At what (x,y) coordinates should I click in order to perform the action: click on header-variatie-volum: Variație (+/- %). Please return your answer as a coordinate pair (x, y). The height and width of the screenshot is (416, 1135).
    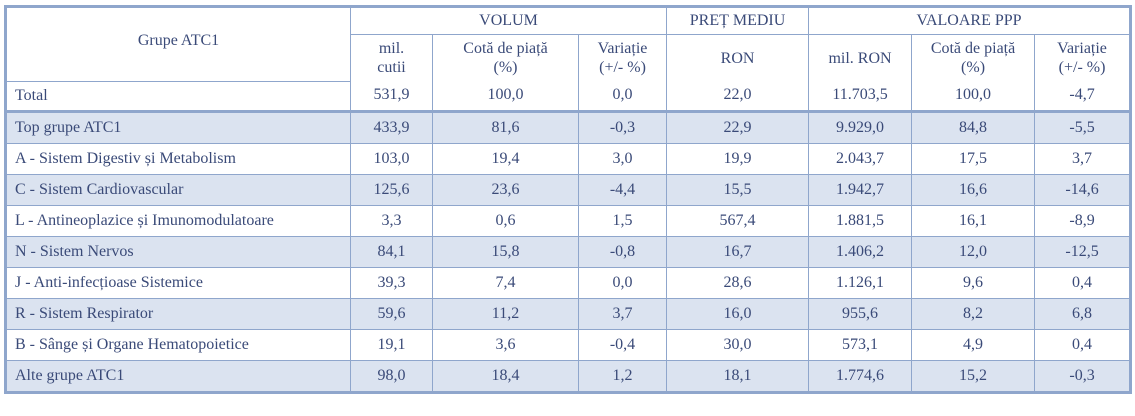
    Looking at the image, I should click on (622, 57).